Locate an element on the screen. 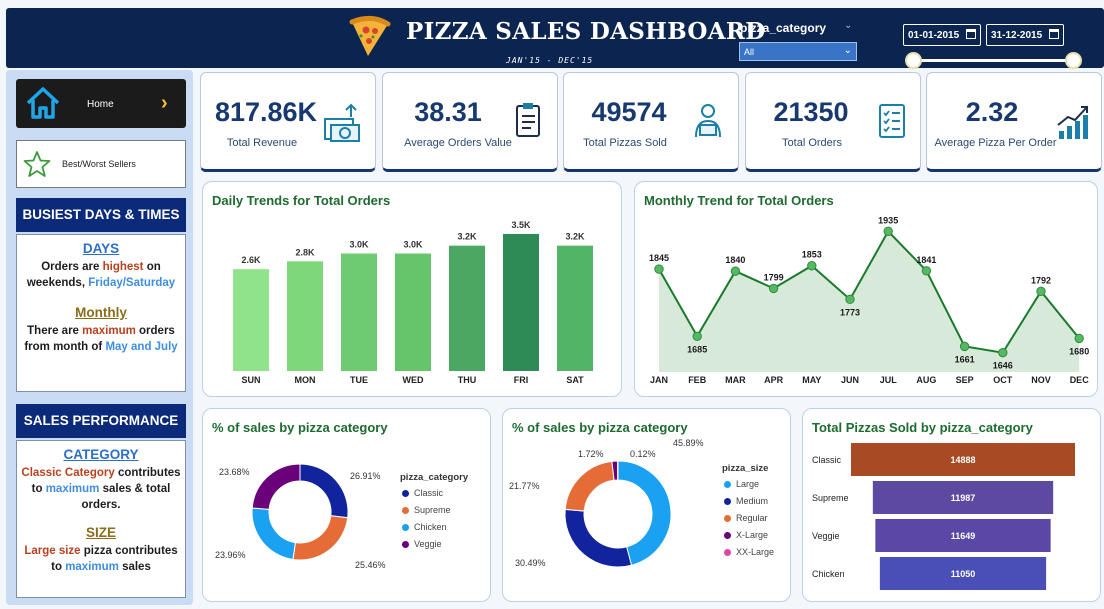 This screenshot has height=609, width=1104. delivery-icon is located at coordinates (708, 121).